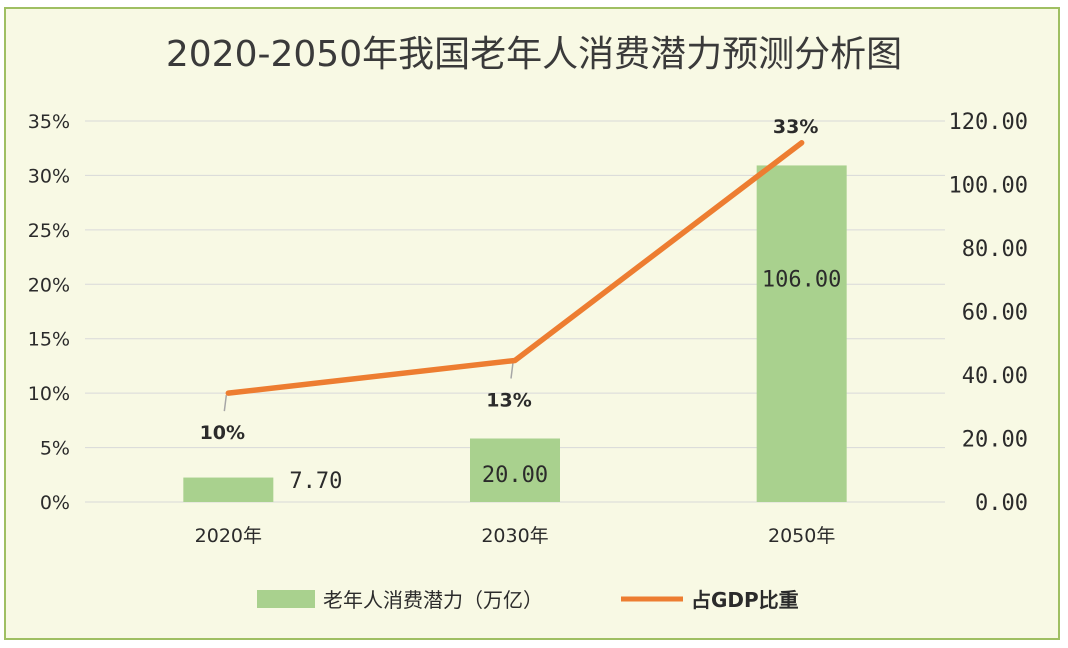  Describe the element at coordinates (995, 440) in the screenshot. I see `y-right-tick-label: 20.00` at that location.